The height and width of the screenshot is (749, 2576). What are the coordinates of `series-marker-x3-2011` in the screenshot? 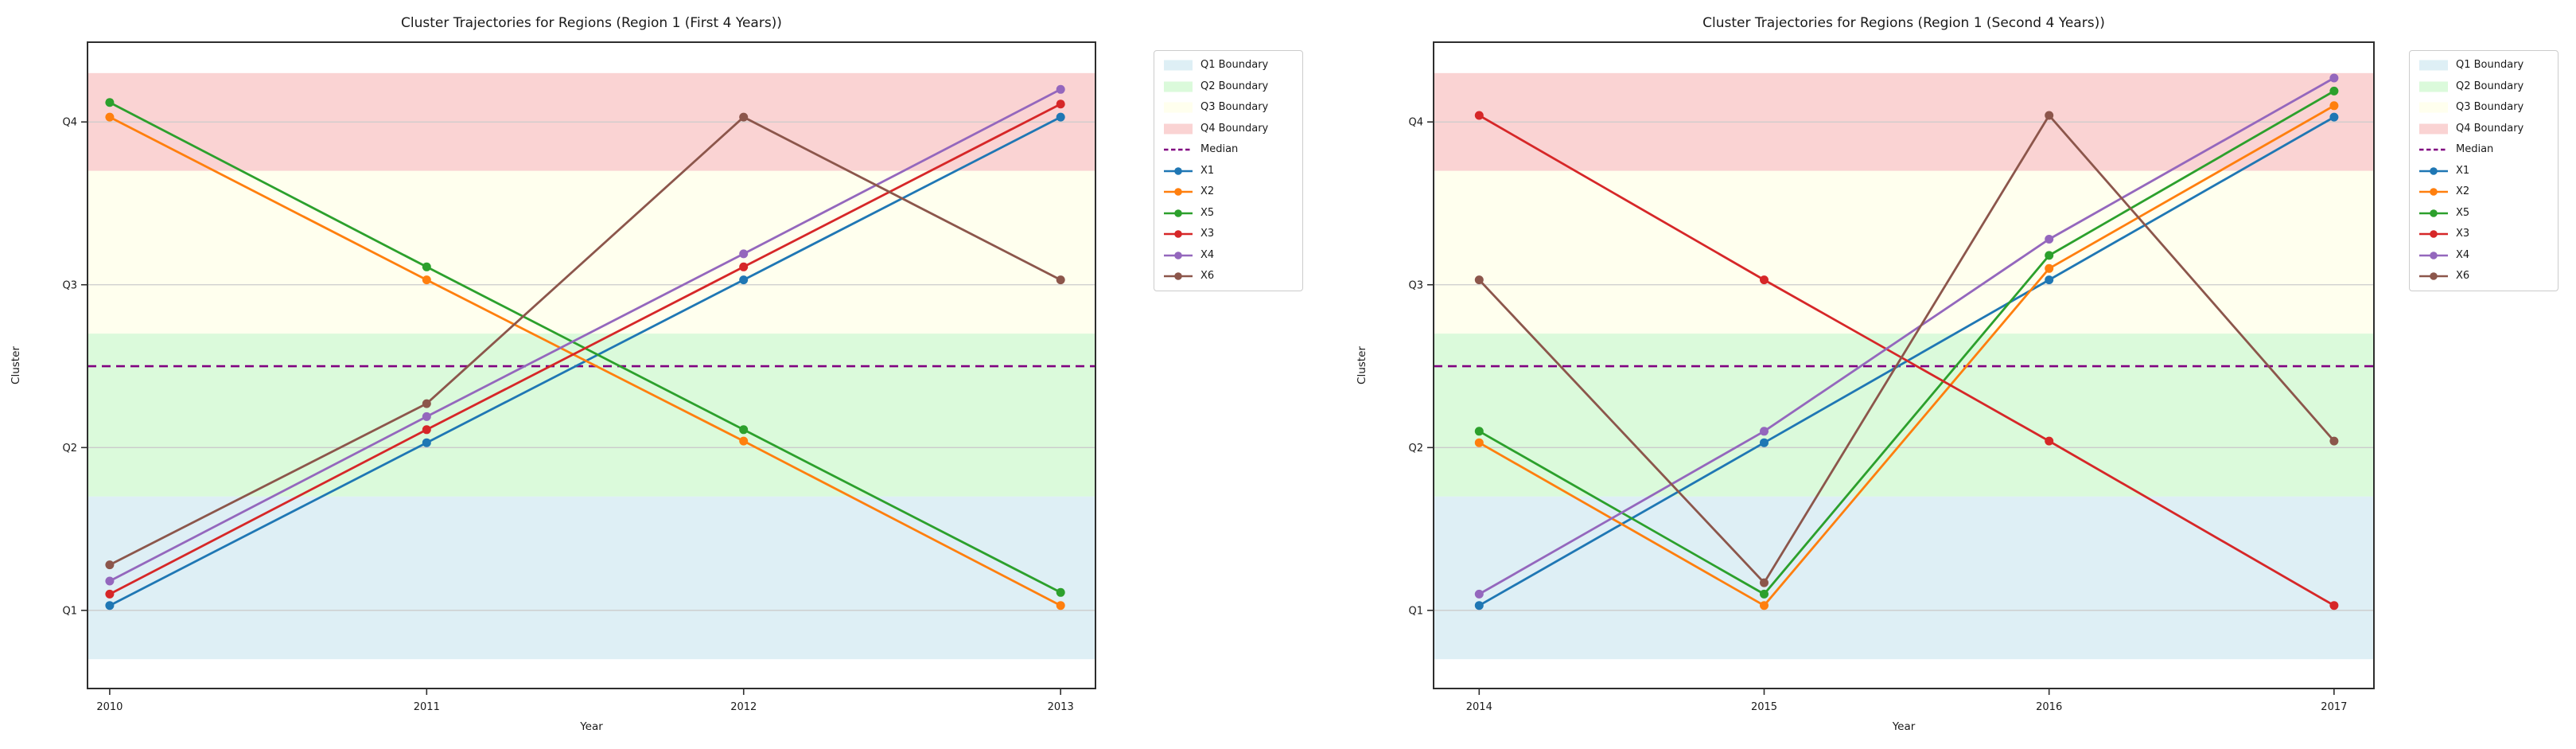 It's located at (427, 430).